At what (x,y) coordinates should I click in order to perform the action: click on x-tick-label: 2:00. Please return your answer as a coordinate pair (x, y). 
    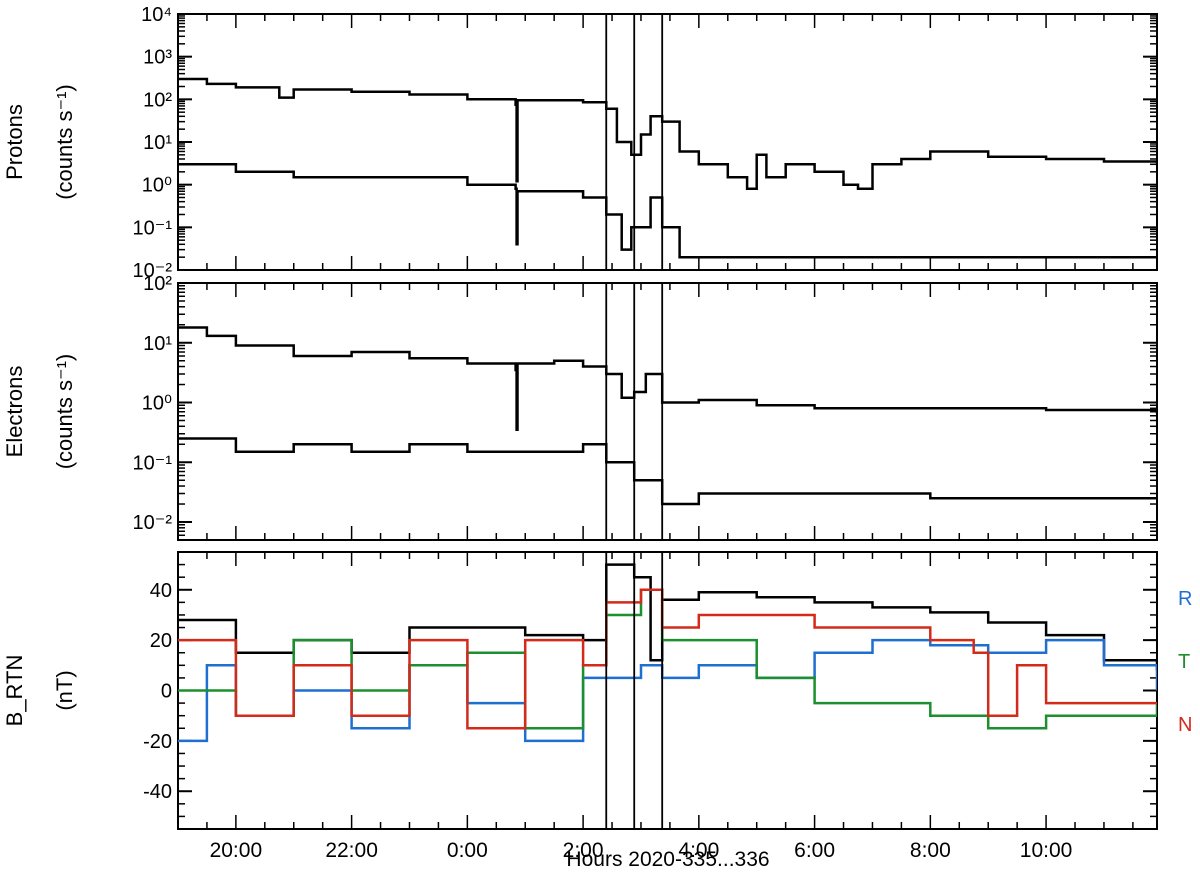
    Looking at the image, I should click on (583, 850).